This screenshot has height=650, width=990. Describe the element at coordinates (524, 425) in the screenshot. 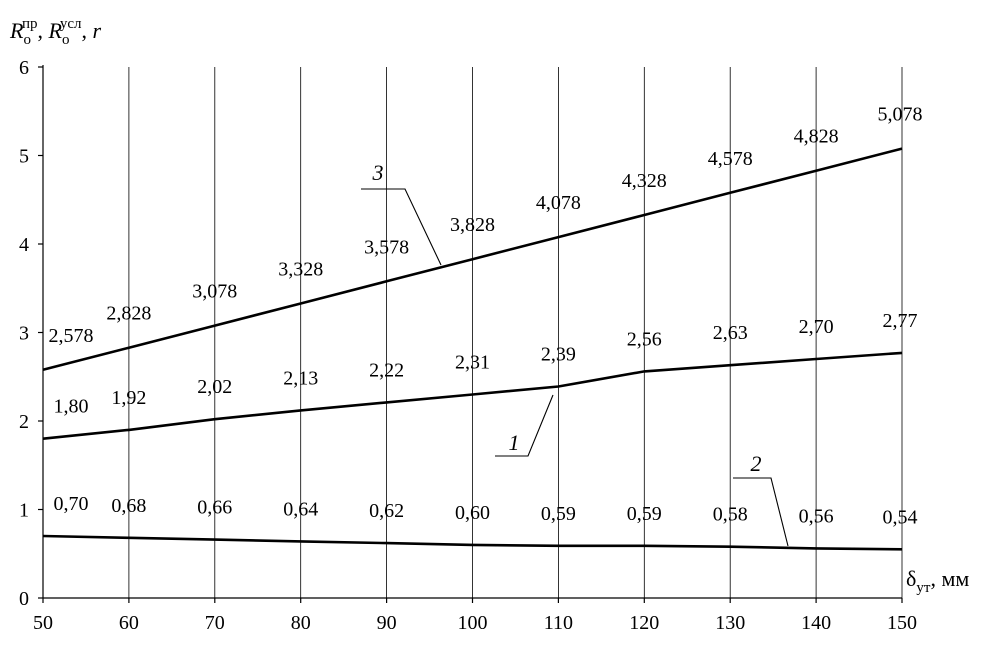

I see `series-1-leader-line` at that location.